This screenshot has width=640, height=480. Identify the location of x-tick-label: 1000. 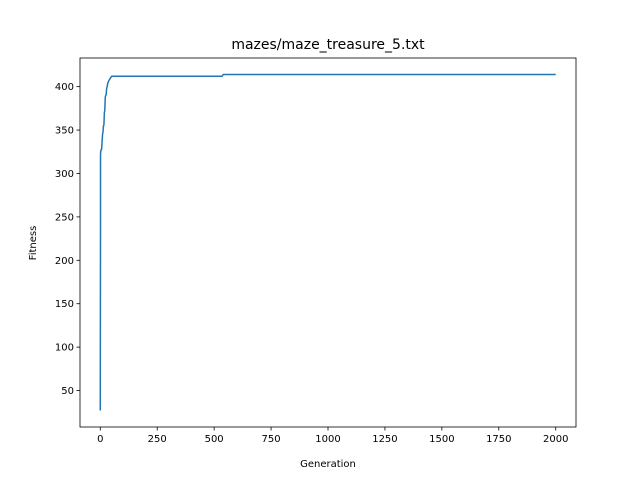
(327, 439).